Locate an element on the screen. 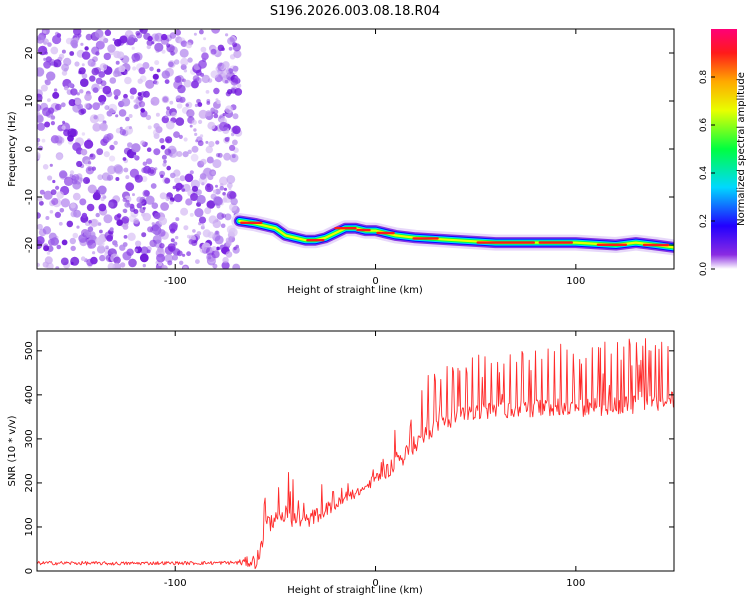 The height and width of the screenshot is (600, 750). colorbar-ticks: 0.0 0.2 0.4 0.6 0.8 is located at coordinates (707, 173).